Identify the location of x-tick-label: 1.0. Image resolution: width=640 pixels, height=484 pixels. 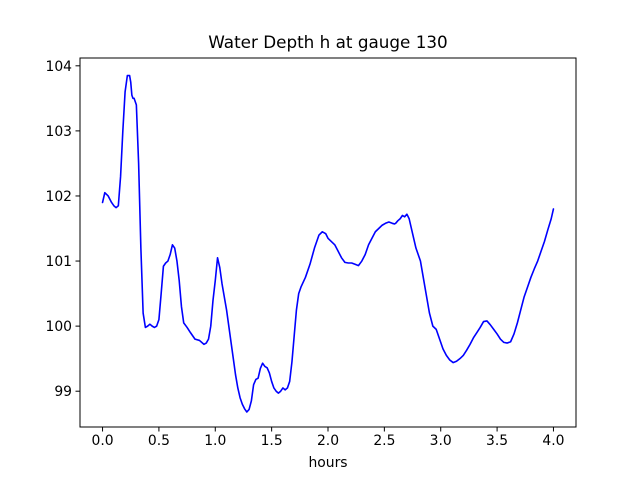
(215, 441).